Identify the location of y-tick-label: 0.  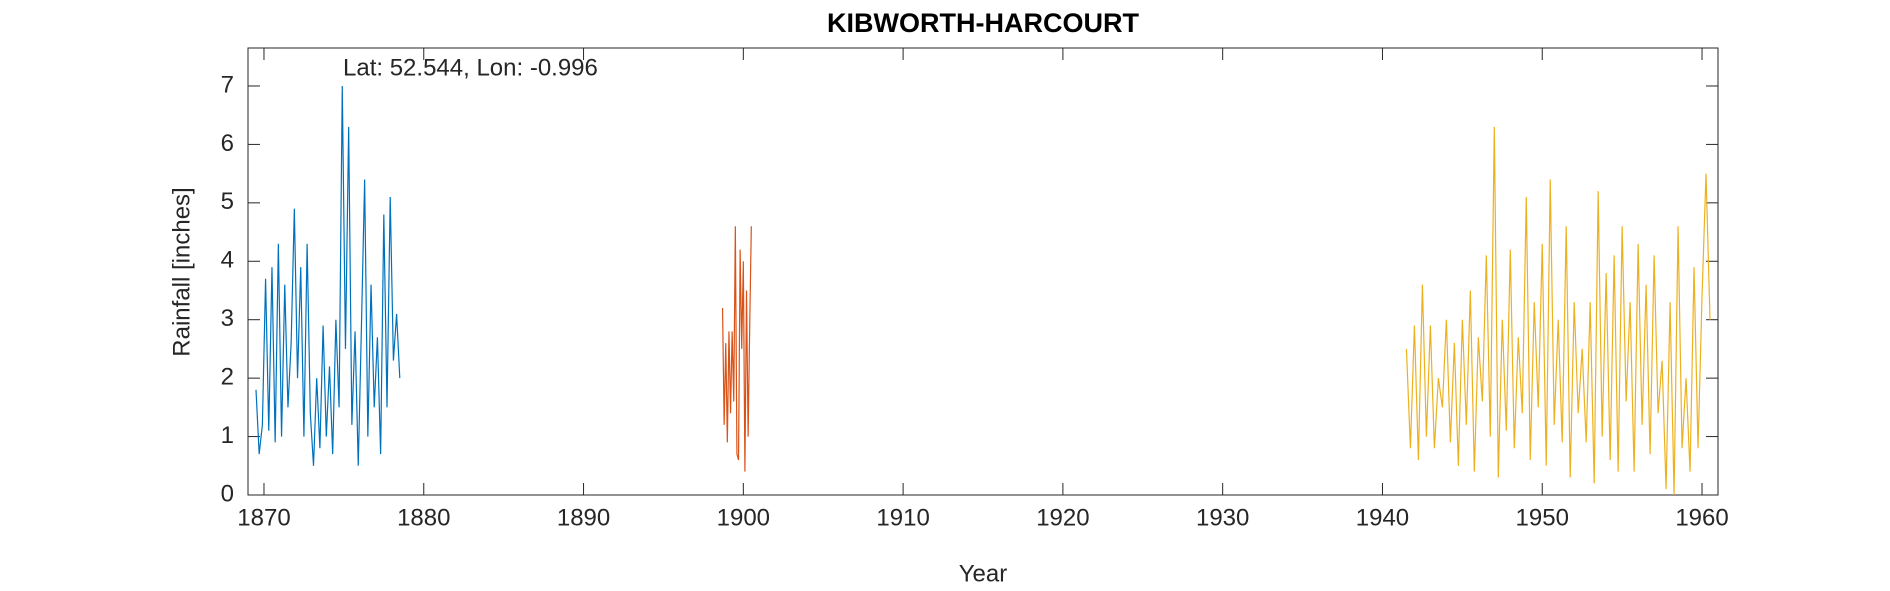
(227, 493).